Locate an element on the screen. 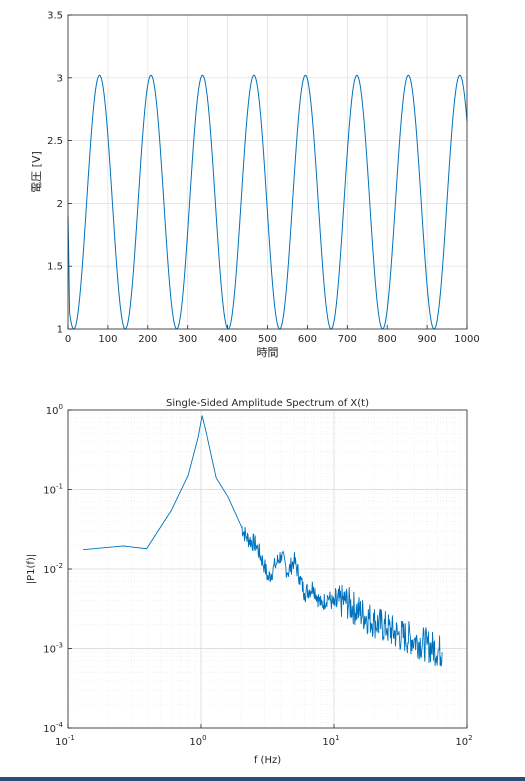 The width and height of the screenshot is (525, 781). x-tick-exponent: 2 is located at coordinates (470, 738).